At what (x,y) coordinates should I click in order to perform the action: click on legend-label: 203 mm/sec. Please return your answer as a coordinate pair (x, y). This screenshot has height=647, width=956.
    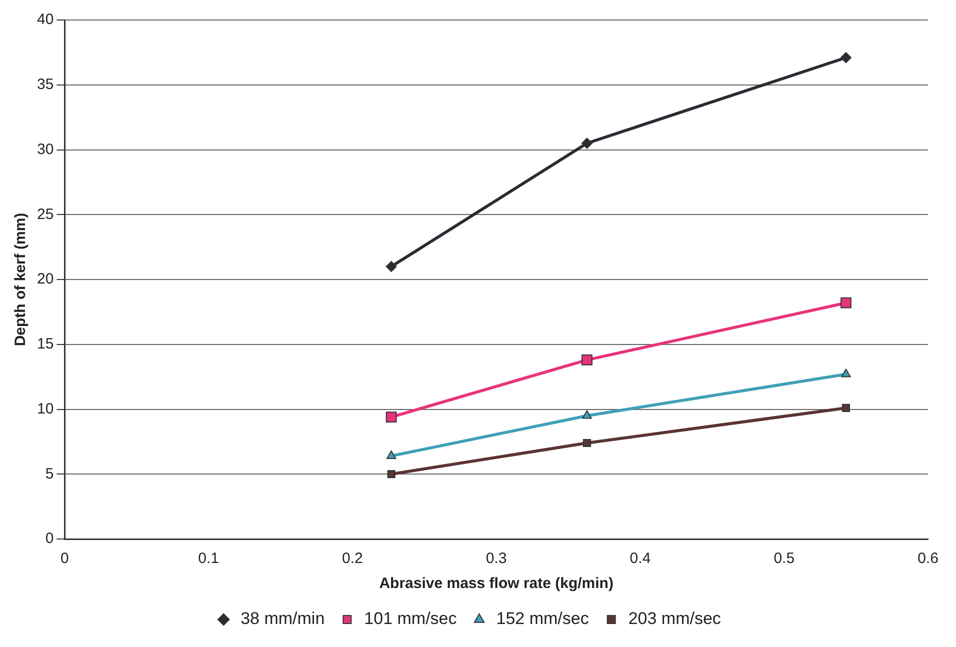
    Looking at the image, I should click on (675, 618).